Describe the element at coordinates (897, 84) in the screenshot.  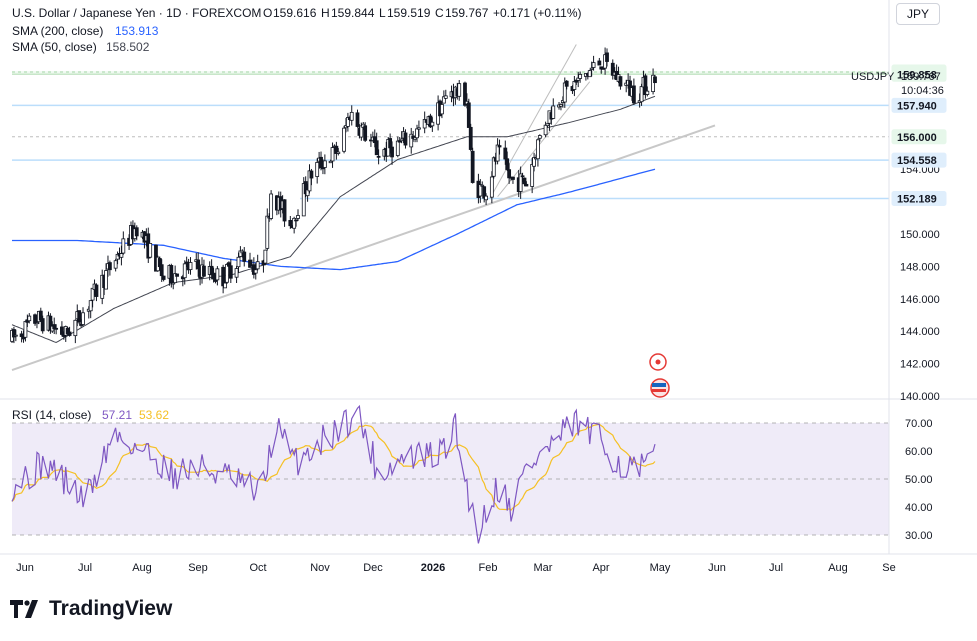
I see `last-price-tag: USDJPY 159.767 10:04:36` at that location.